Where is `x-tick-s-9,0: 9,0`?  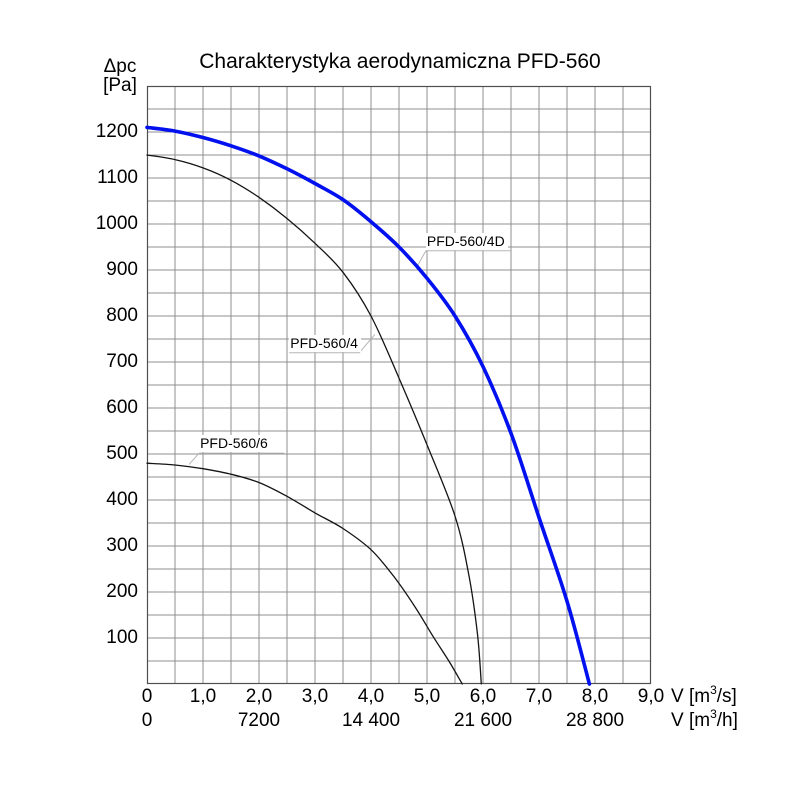 x-tick-s-9,0: 9,0 is located at coordinates (651, 696).